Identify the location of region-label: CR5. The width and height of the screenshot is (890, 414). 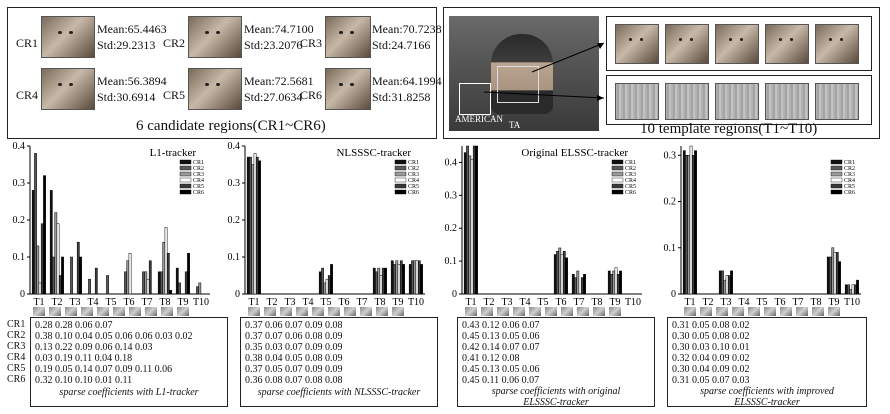
(174, 95).